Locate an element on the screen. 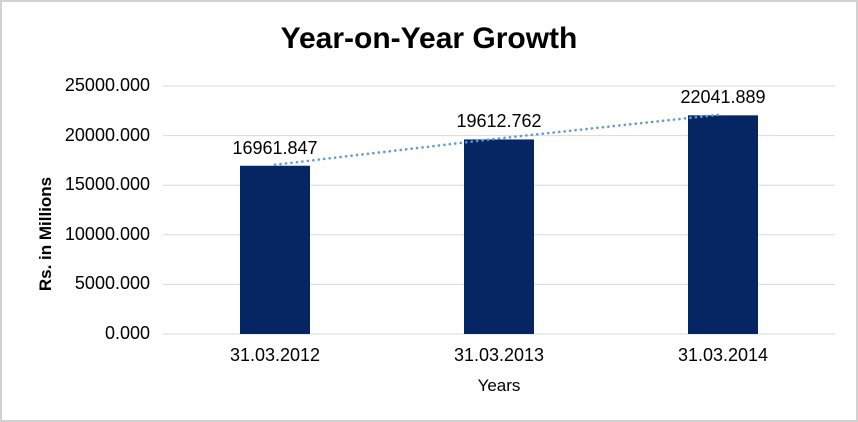  bar-value-label: 16961.847 is located at coordinates (275, 147).